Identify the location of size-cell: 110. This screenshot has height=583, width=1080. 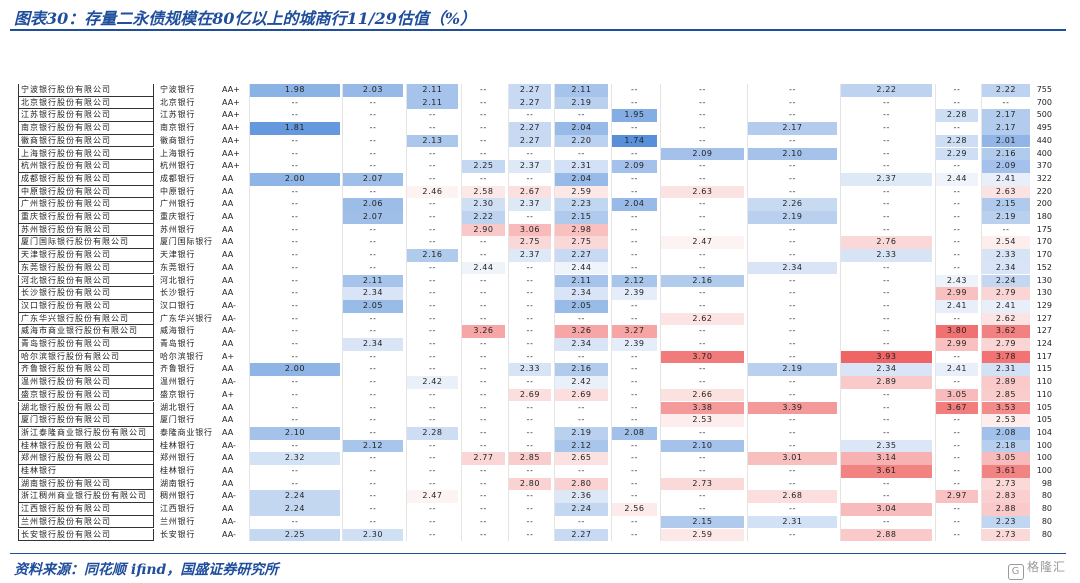
(1044, 394).